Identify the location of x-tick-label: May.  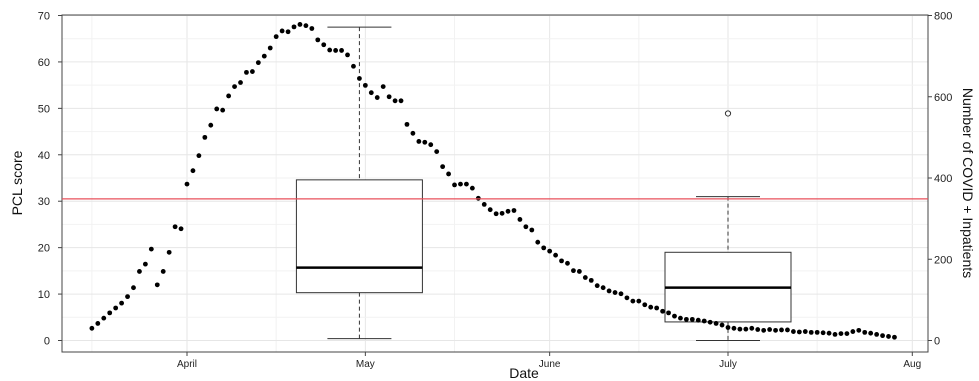
(365, 364).